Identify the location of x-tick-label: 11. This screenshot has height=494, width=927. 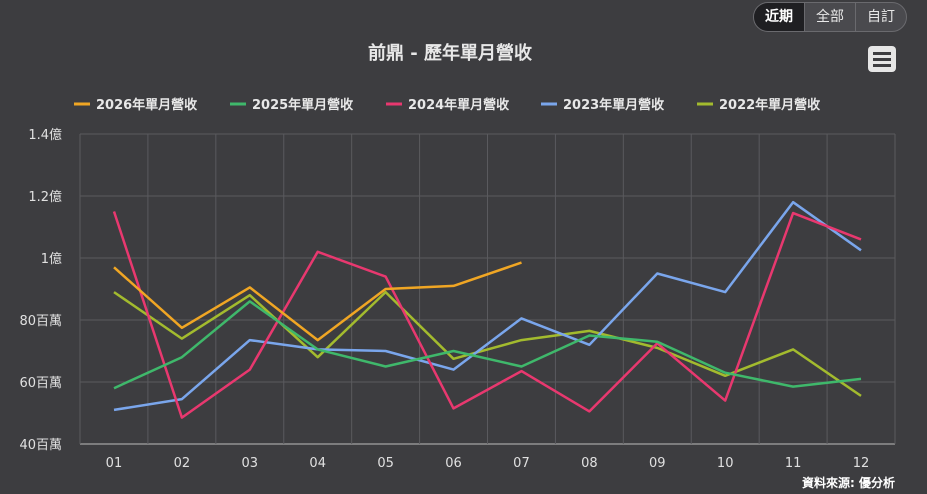
(793, 463).